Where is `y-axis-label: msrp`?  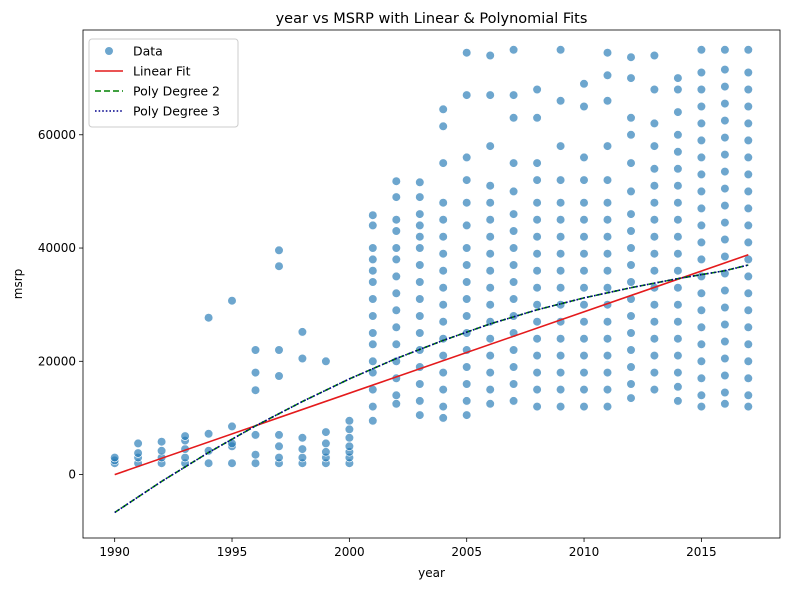
y-axis-label: msrp is located at coordinates (18, 284).